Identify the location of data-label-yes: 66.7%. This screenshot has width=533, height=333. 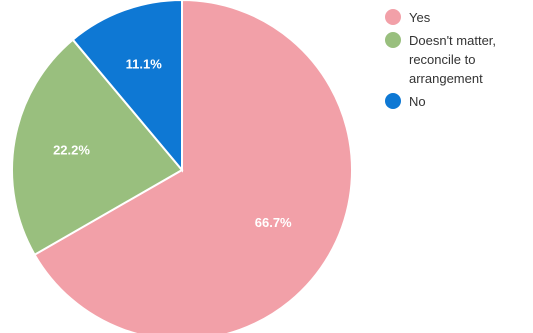
(273, 222).